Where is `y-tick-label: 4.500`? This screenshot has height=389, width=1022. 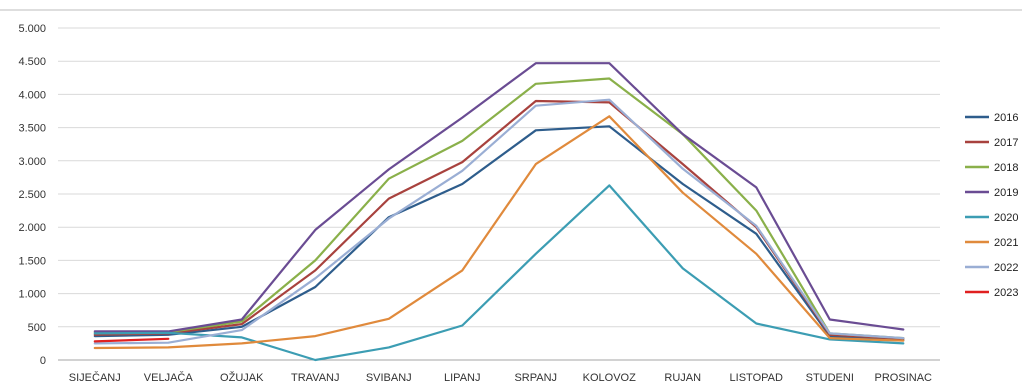 y-tick-label: 4.500 is located at coordinates (32, 62).